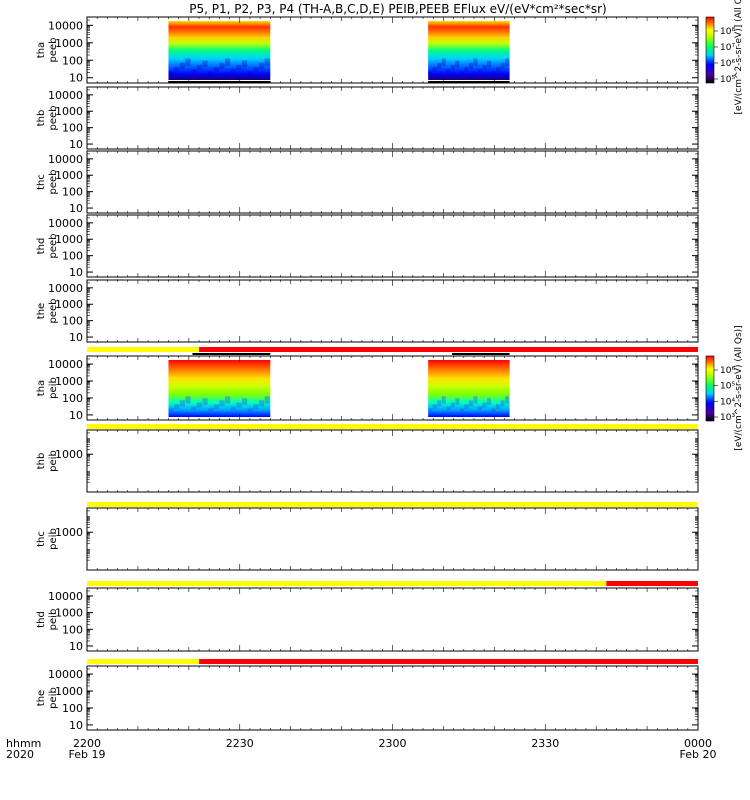 The image size is (750, 800). Describe the element at coordinates (87, 743) in the screenshot. I see `time-tick-label: 2200` at that location.